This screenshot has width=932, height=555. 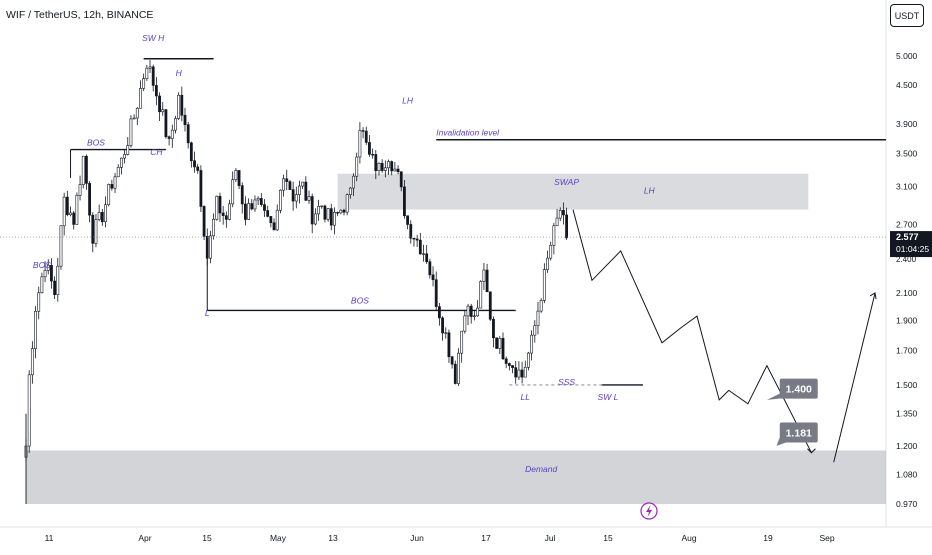 What do you see at coordinates (649, 511) in the screenshot?
I see `event-lightning-icon` at bounding box center [649, 511].